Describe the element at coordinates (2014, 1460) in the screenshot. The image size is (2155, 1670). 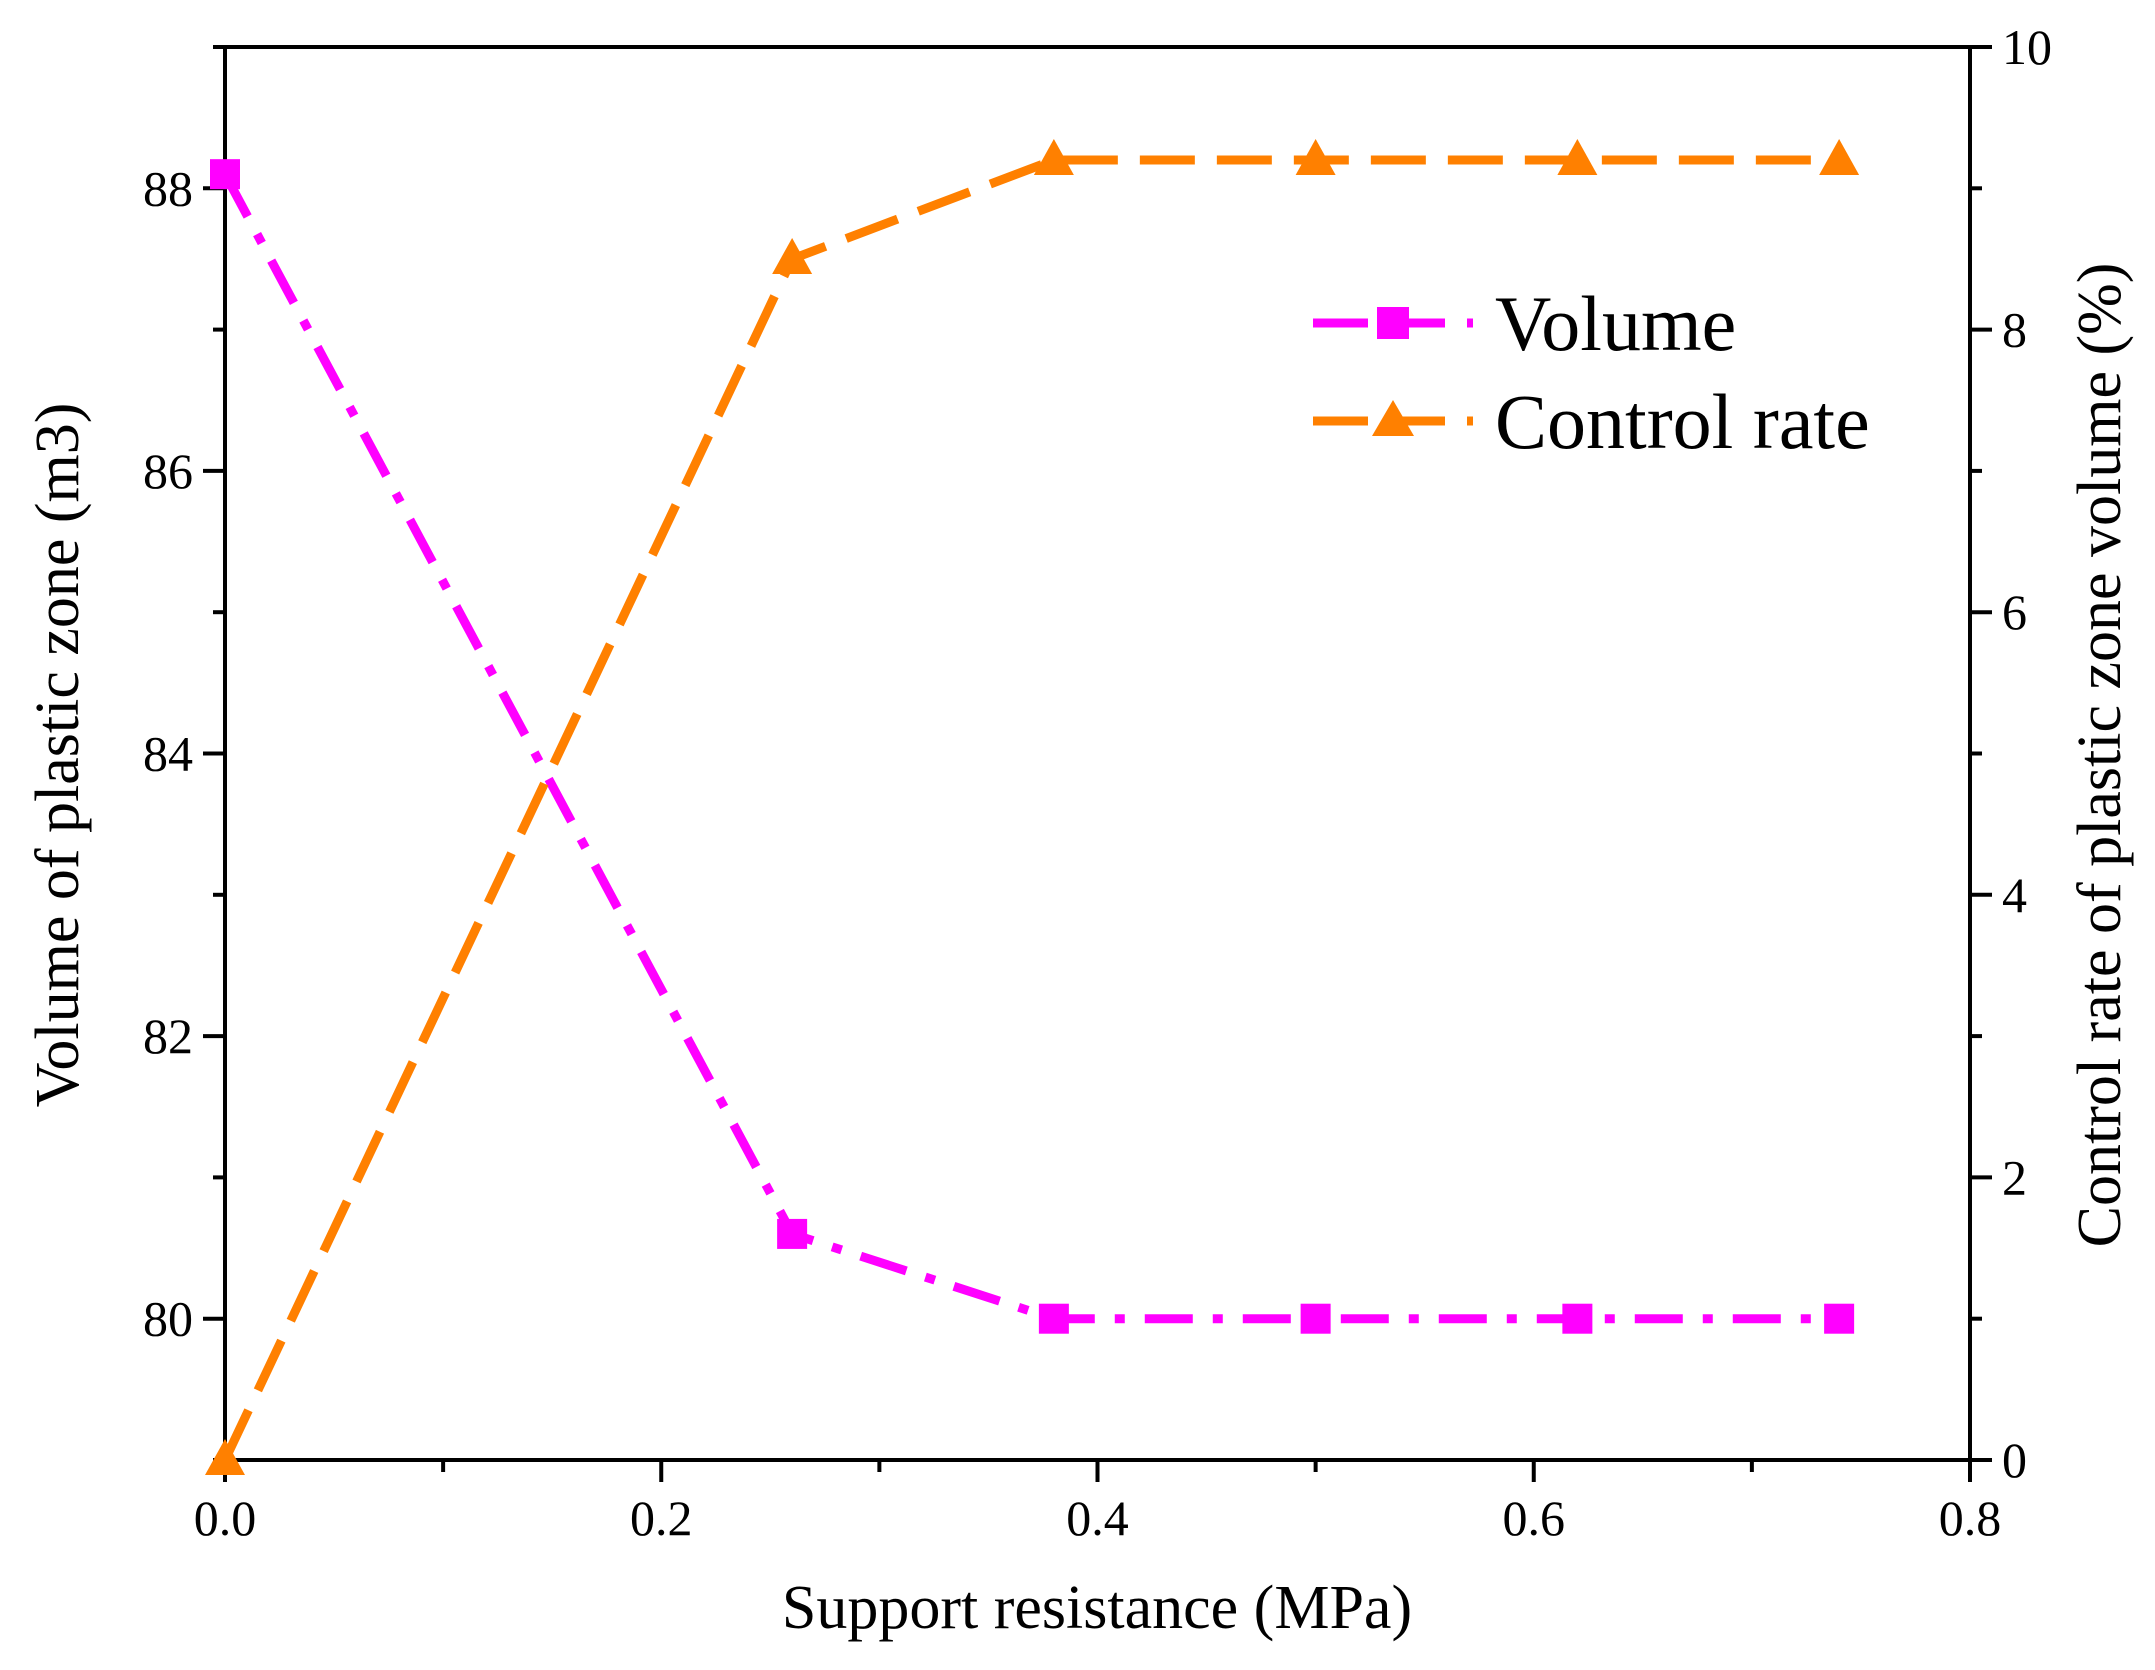
I see `y-right-tick-label: 0` at that location.